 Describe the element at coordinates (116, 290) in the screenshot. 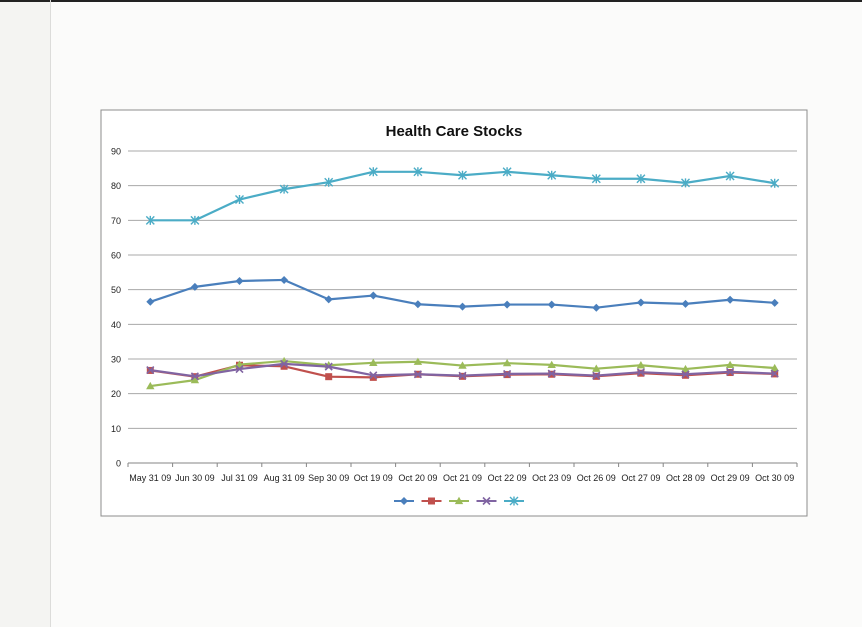

I see `y-tick-label: 50` at that location.